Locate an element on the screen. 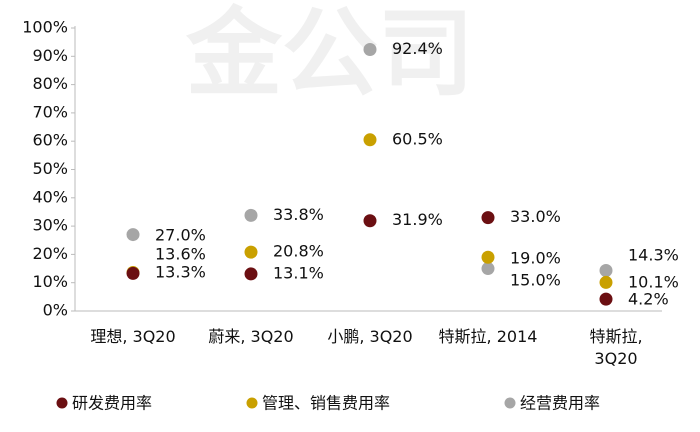  y-tick-label: 10% is located at coordinates (50, 281).